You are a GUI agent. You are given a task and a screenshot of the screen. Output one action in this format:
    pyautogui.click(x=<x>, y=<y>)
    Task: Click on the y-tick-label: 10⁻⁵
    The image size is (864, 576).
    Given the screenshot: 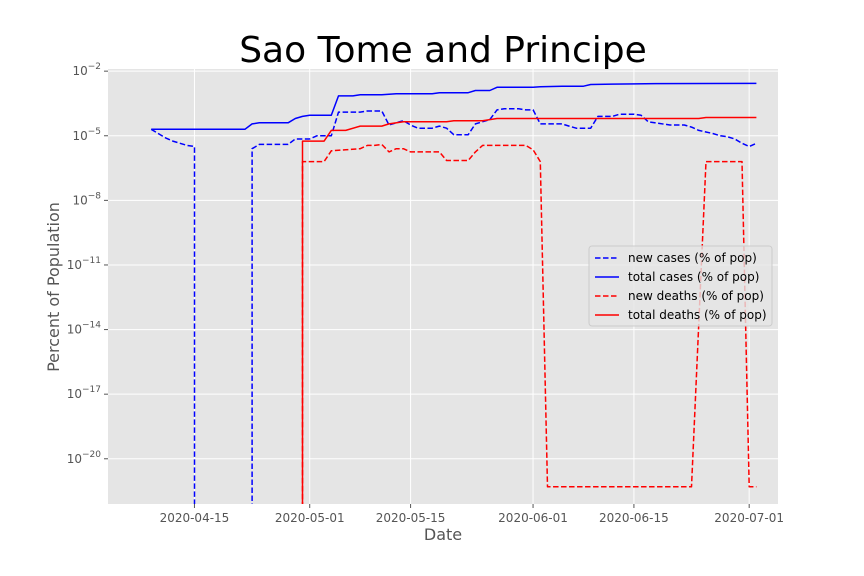 What is the action you would take?
    pyautogui.click(x=86, y=135)
    